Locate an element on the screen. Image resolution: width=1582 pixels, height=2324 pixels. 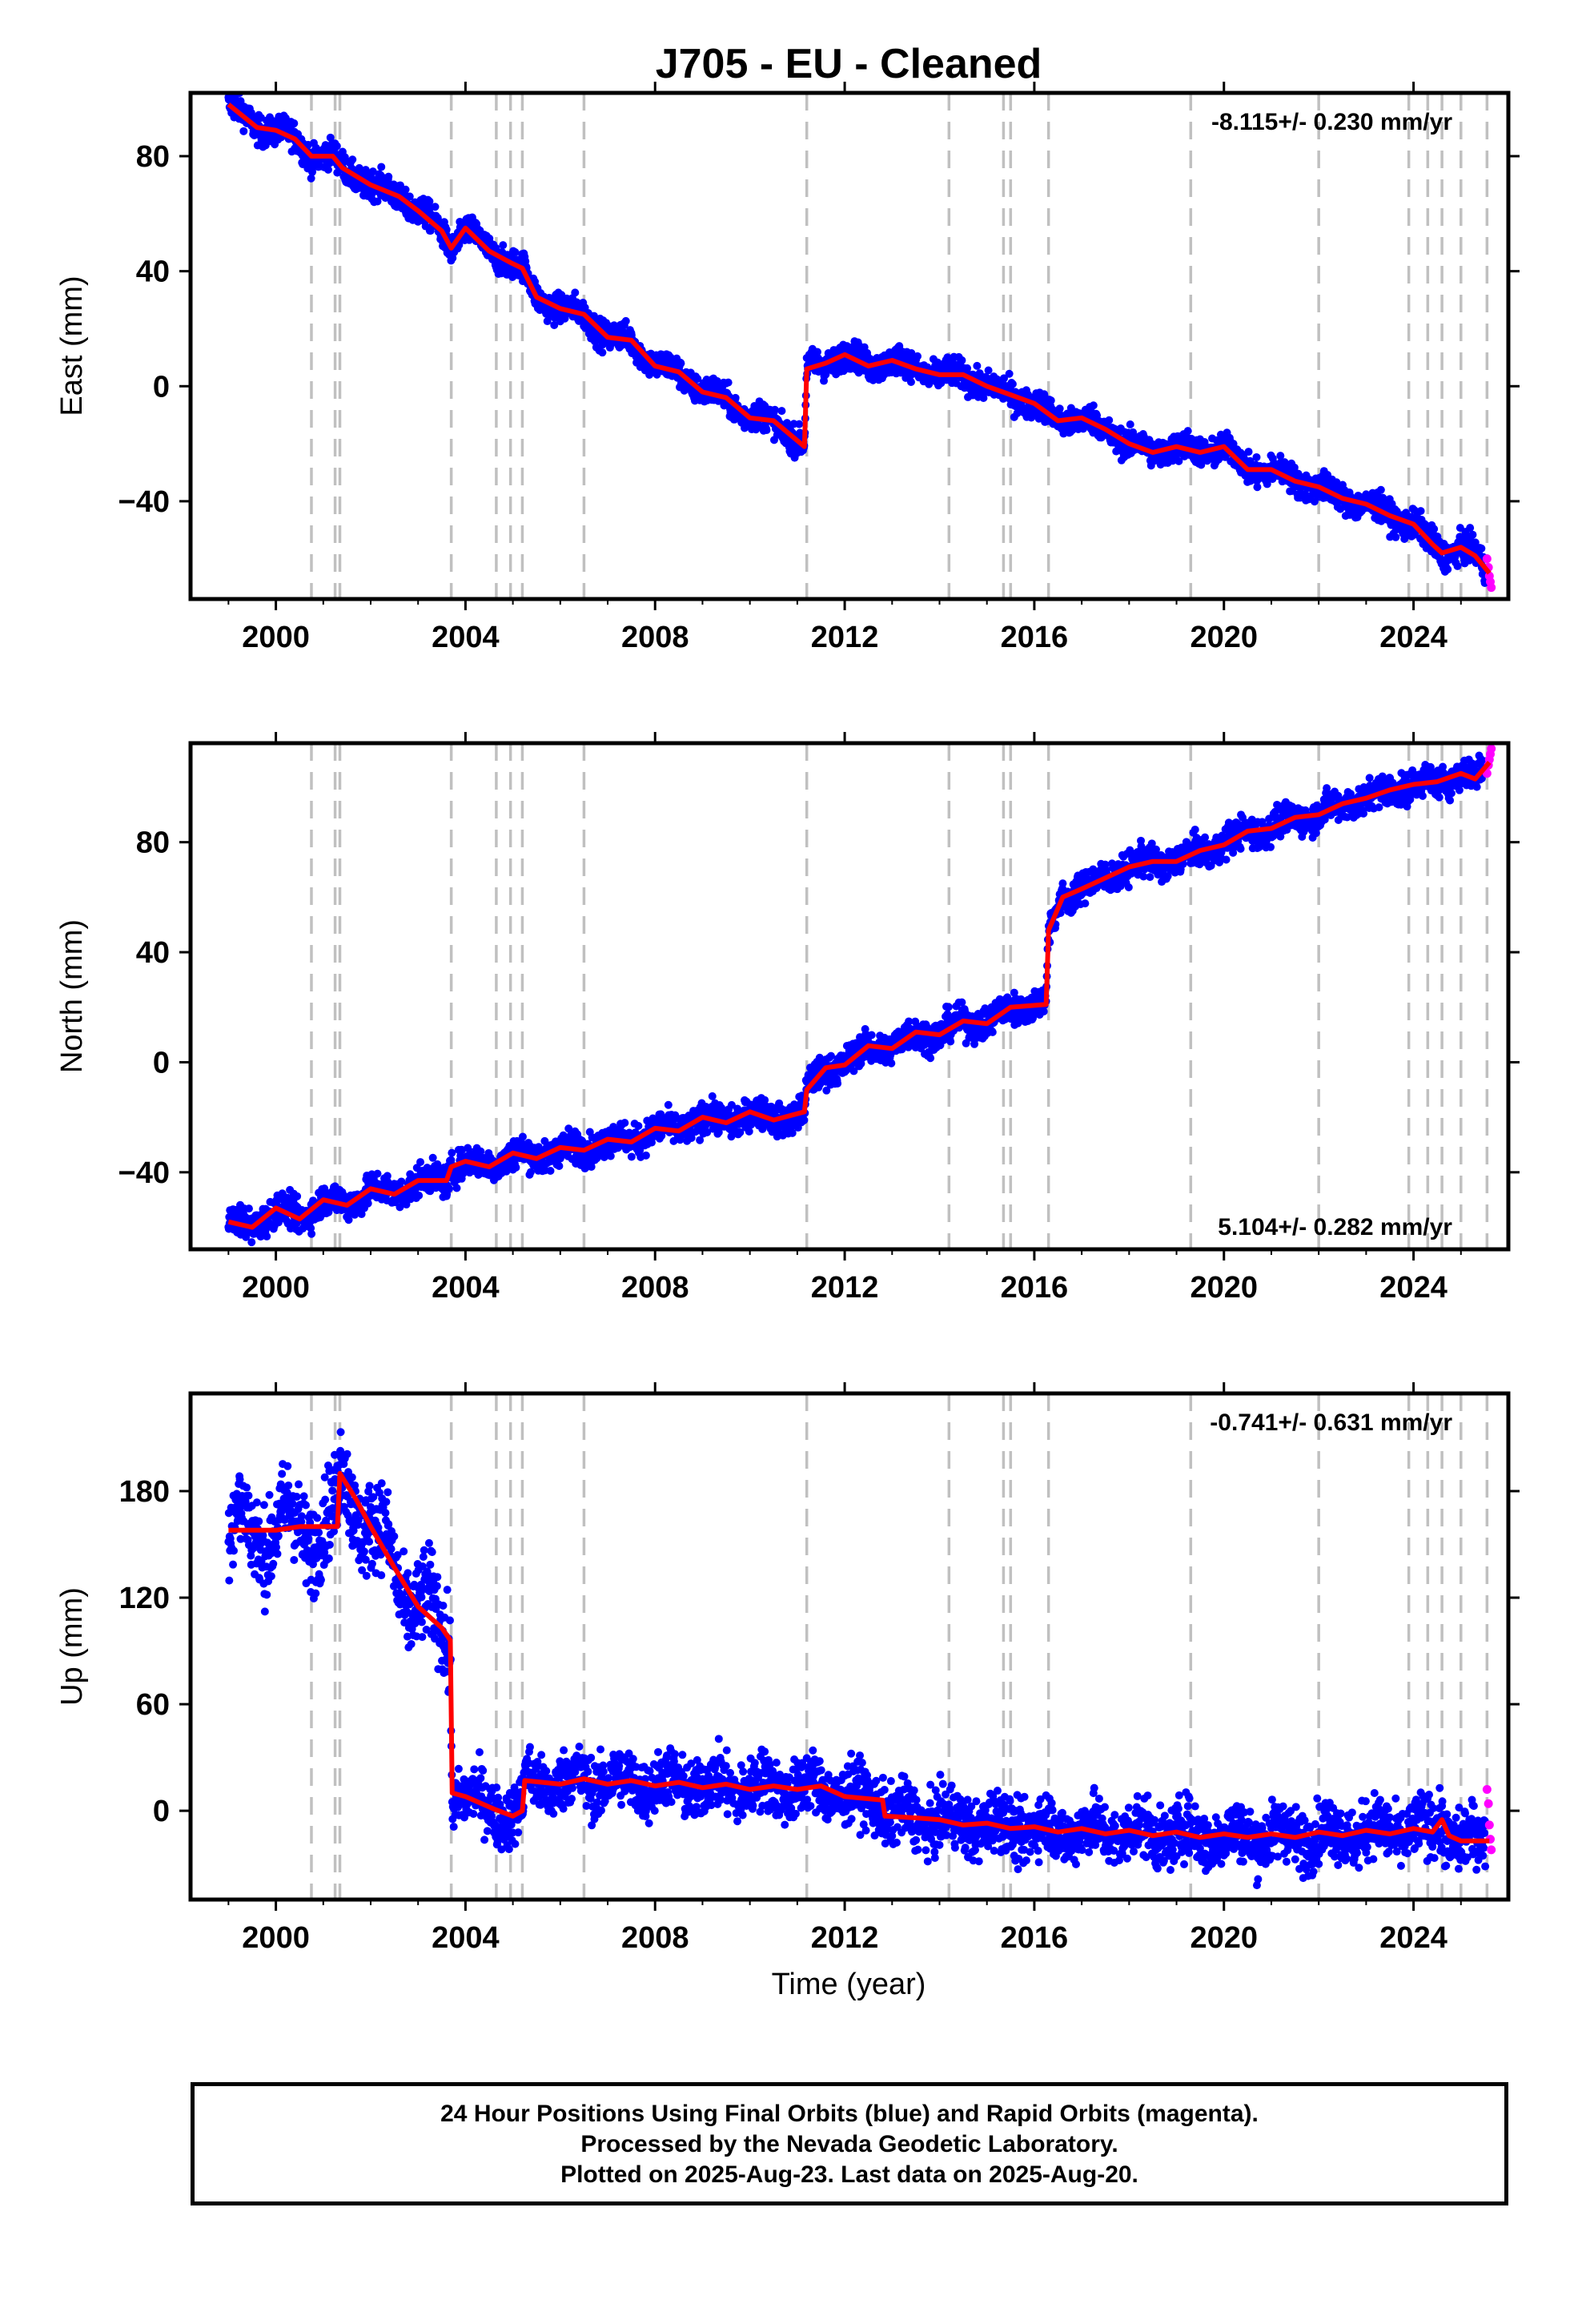
rapid-orbit-points is located at coordinates (1489, 573).